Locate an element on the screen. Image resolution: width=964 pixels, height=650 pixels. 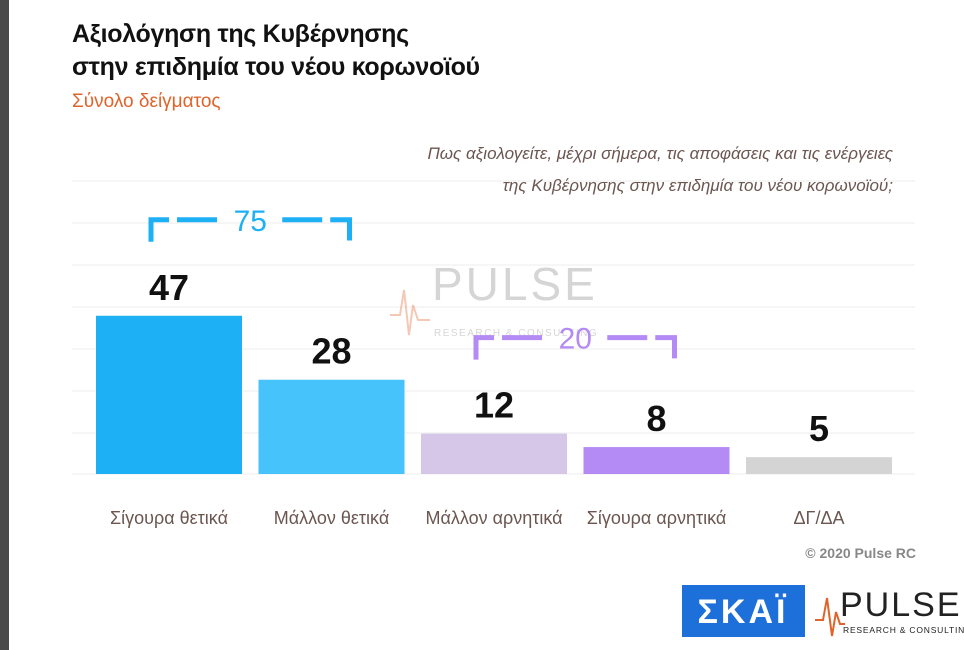
side-strip is located at coordinates (4, 325).